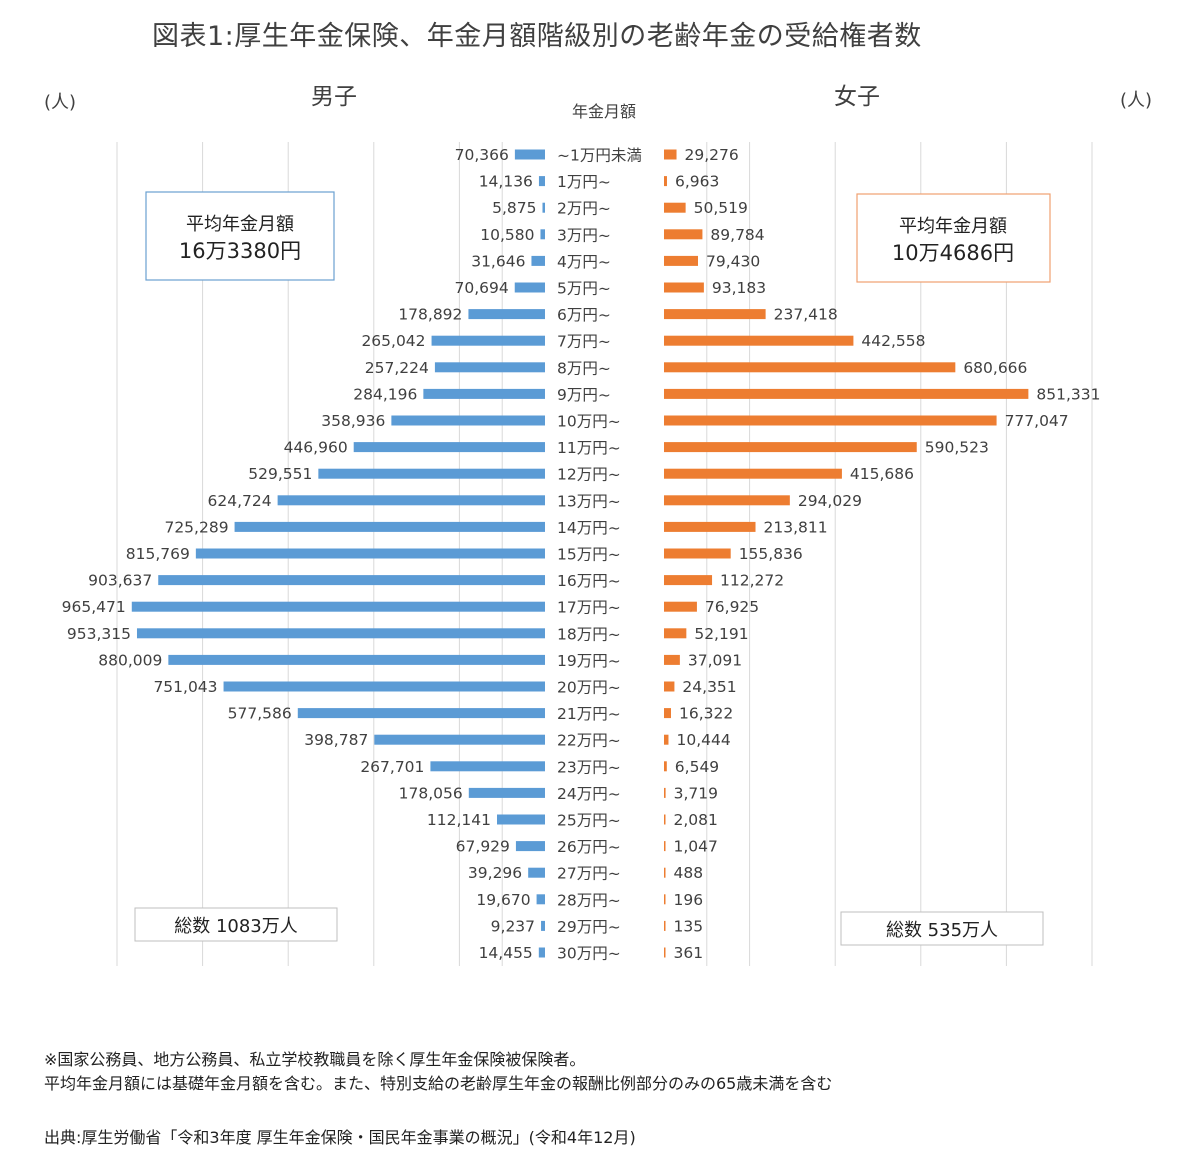 Image resolution: width=1200 pixels, height=1164 pixels. I want to click on male-value-label-9: 284,196, so click(385, 394).